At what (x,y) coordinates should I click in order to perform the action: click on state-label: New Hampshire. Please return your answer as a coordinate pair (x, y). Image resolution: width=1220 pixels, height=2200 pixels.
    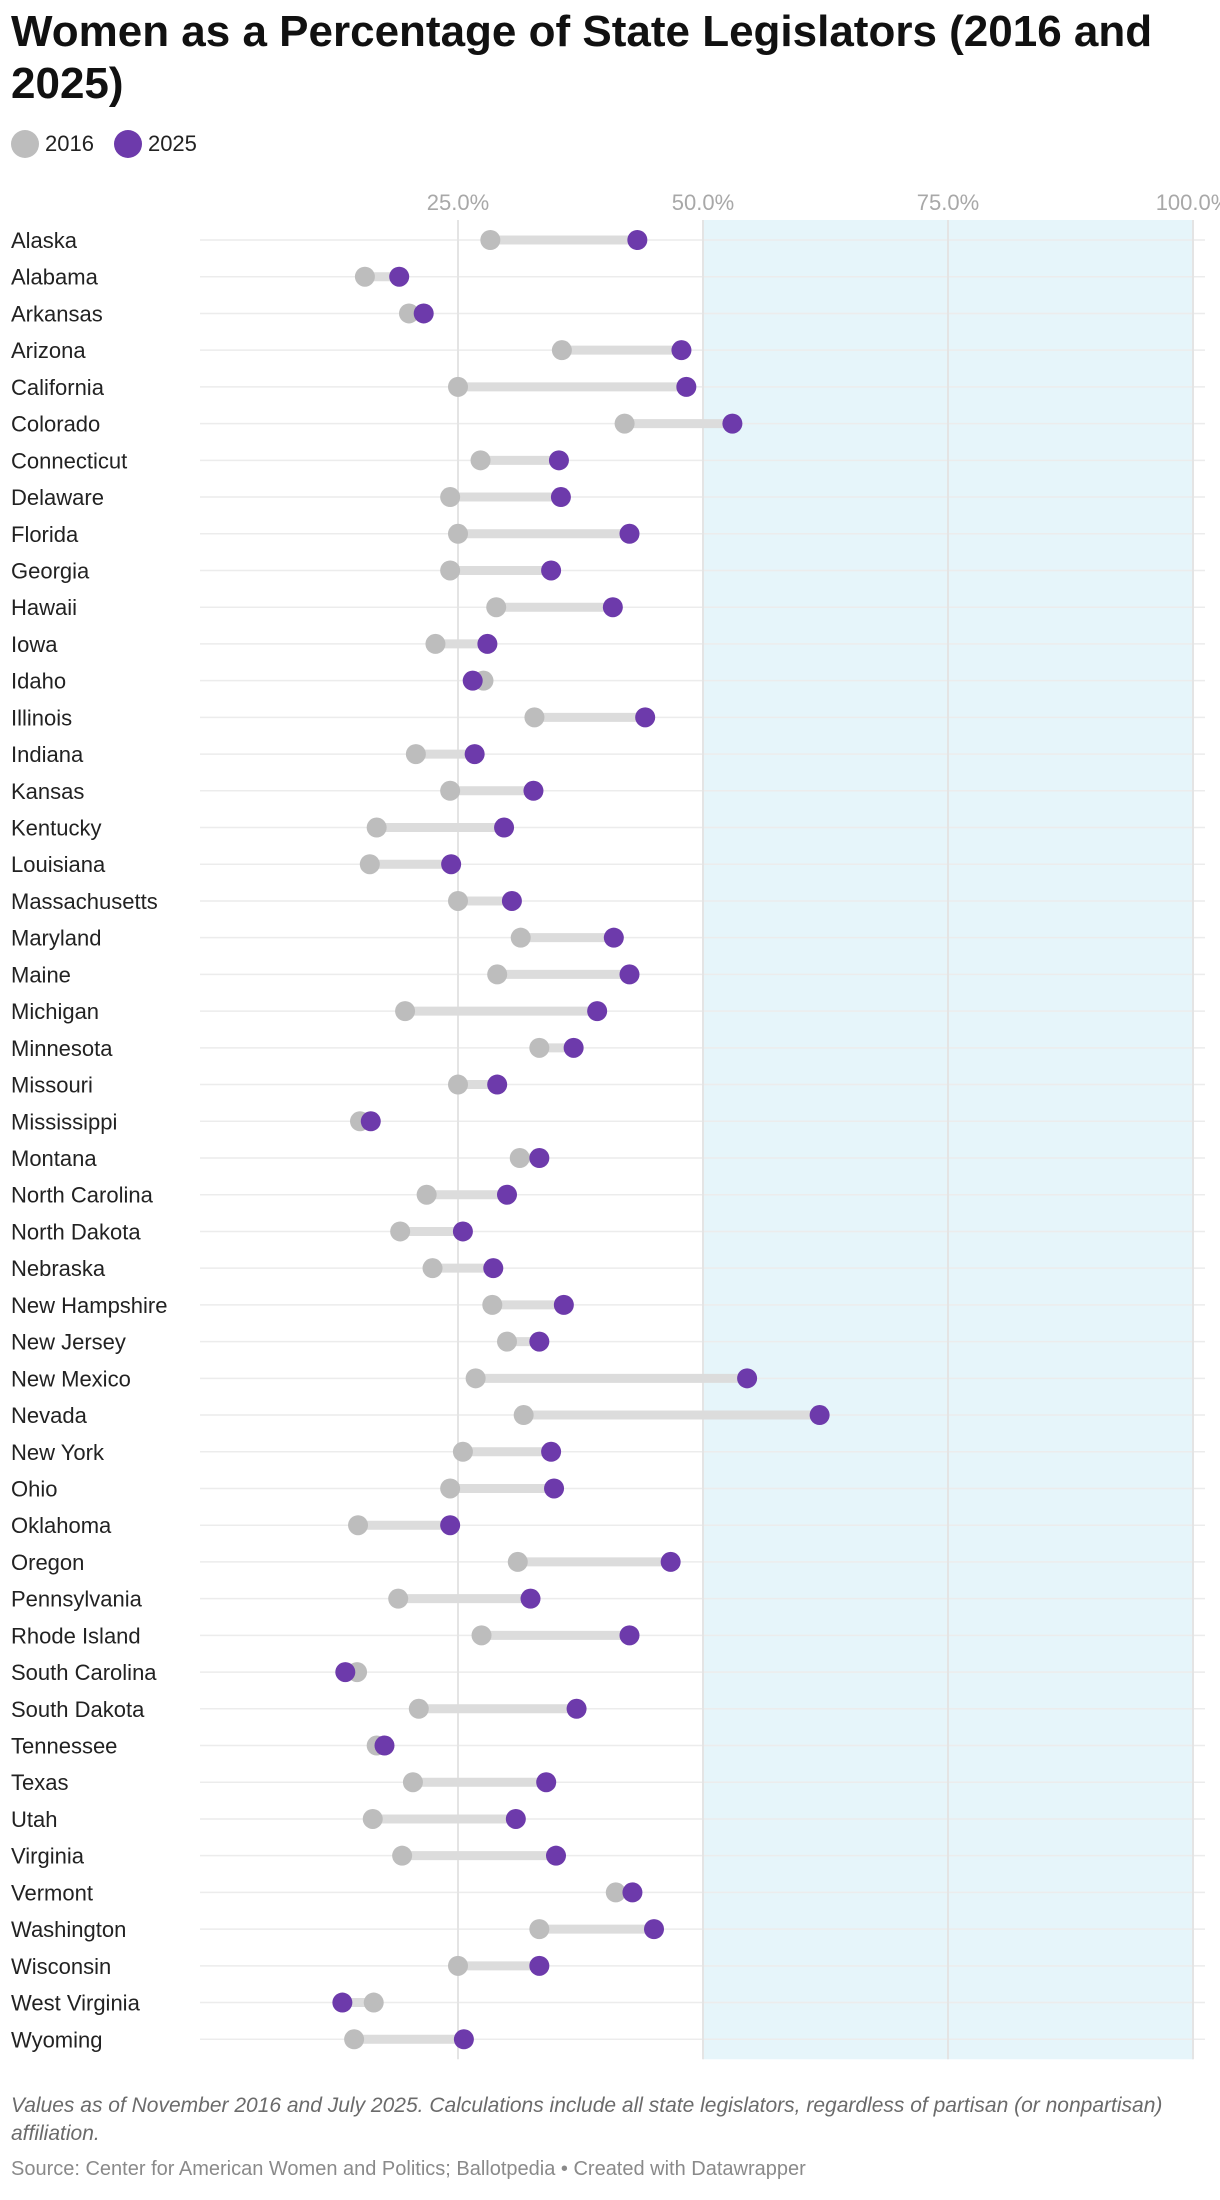
    Looking at the image, I should click on (89, 1305).